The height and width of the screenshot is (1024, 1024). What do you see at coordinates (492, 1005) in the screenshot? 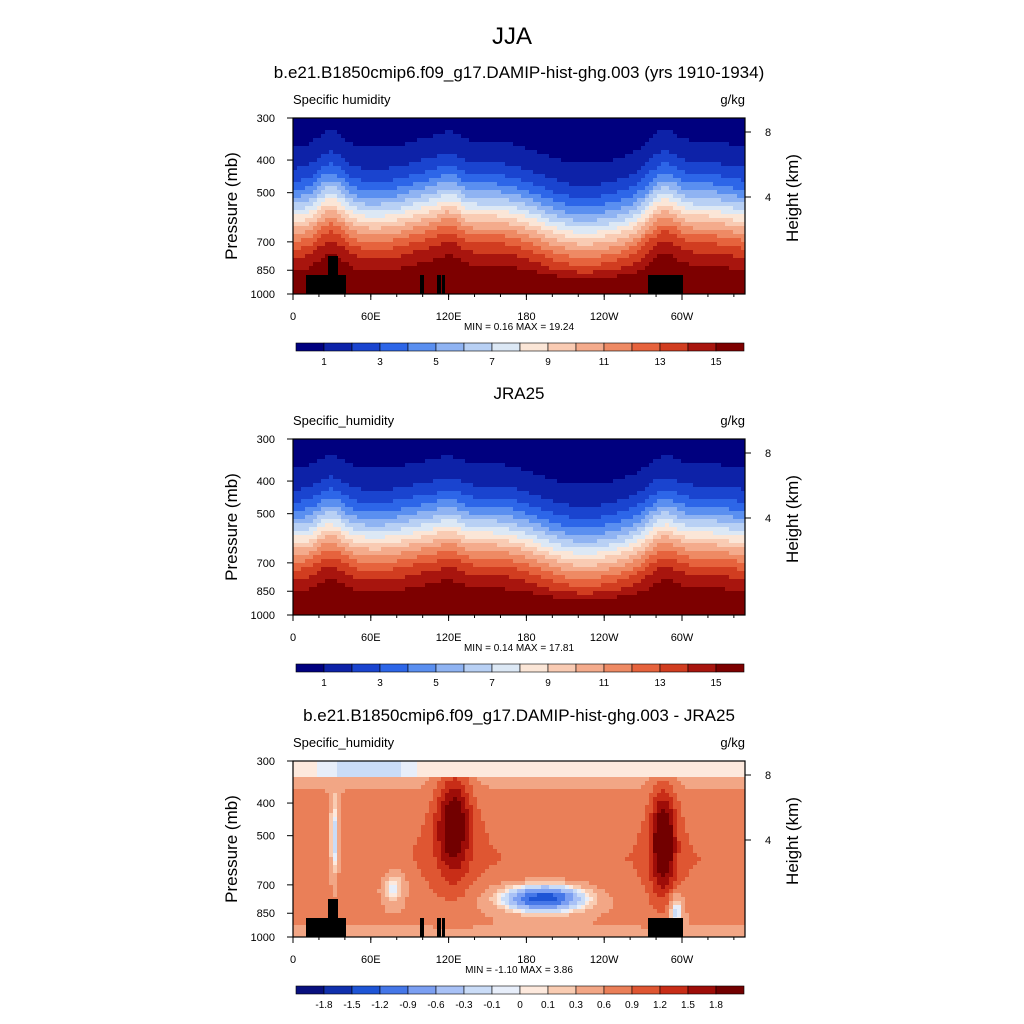
I see `colorbar-label: -0.1` at bounding box center [492, 1005].